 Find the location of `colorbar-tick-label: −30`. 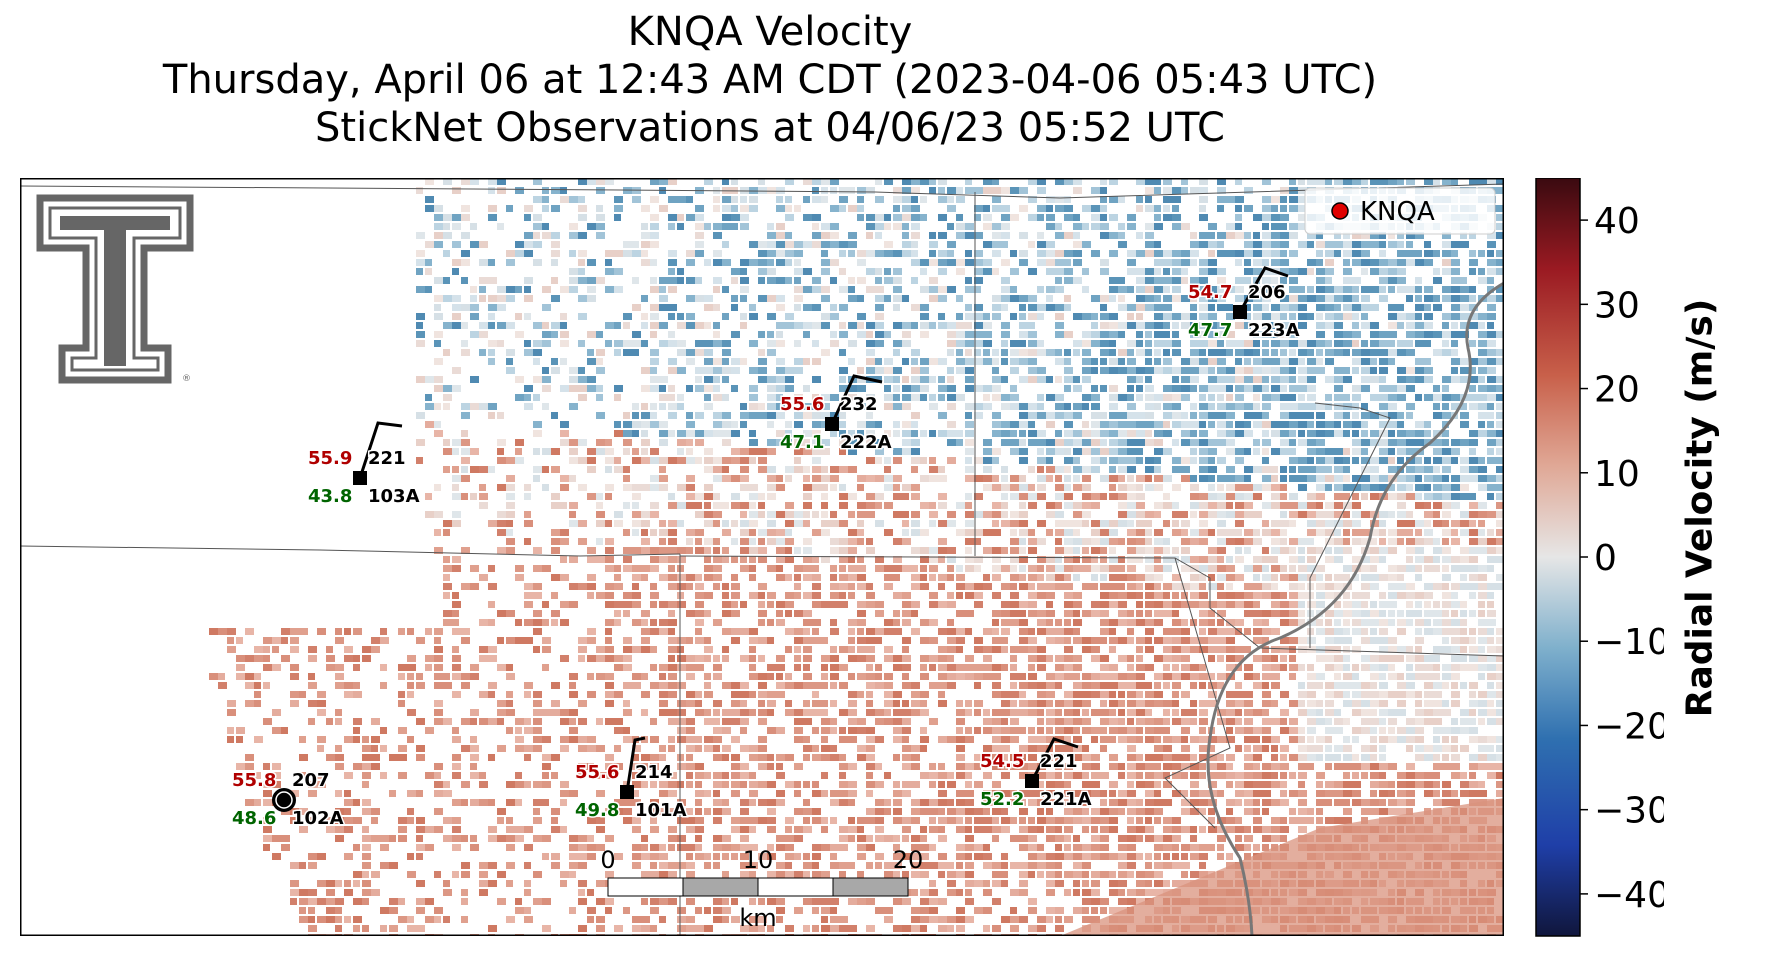

colorbar-tick-label: −30 is located at coordinates (1629, 811).